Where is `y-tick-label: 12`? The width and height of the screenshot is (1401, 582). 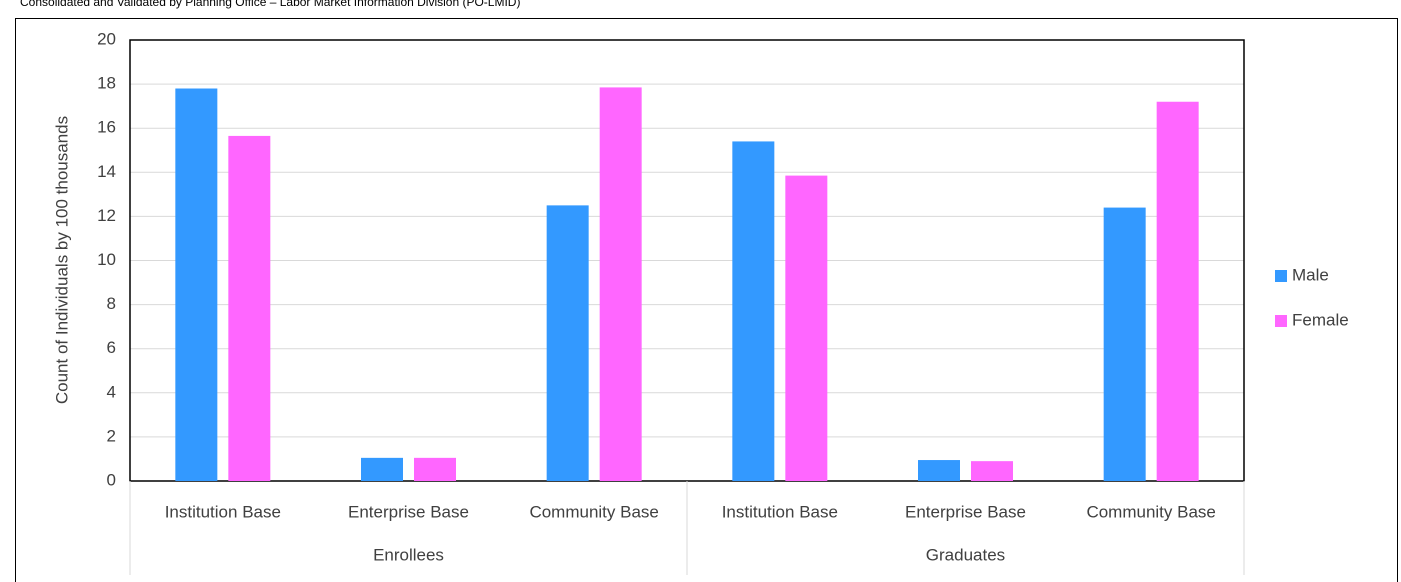 y-tick-label: 12 is located at coordinates (106, 215).